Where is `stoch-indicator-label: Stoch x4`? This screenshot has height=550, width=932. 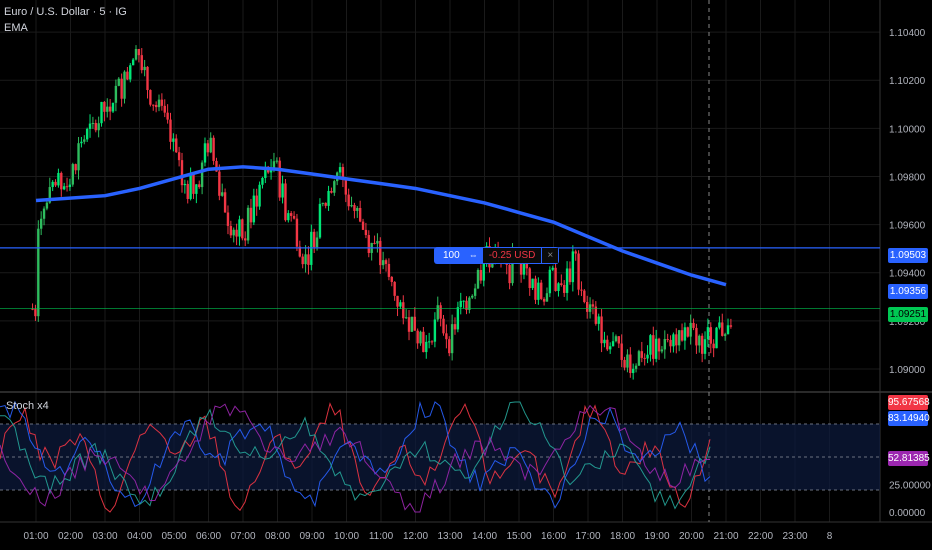
stoch-indicator-label: Stoch x4 is located at coordinates (27, 406).